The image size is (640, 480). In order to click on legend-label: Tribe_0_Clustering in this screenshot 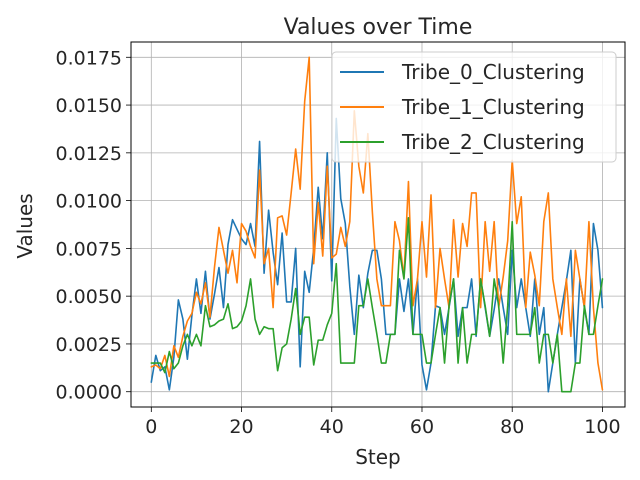, I will do `click(493, 72)`.